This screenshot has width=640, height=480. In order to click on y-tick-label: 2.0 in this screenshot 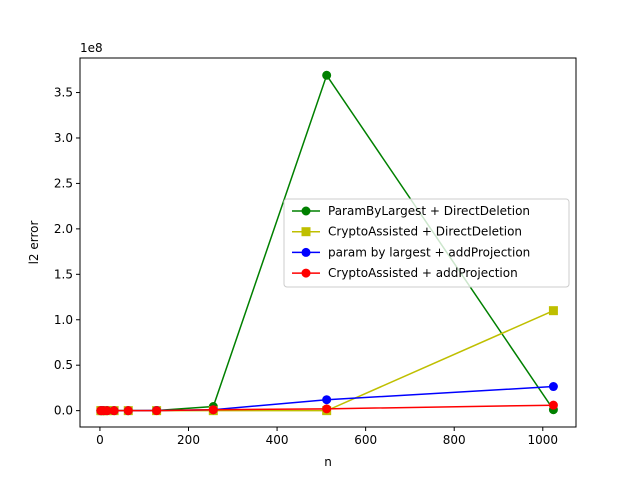, I will do `click(63, 229)`.